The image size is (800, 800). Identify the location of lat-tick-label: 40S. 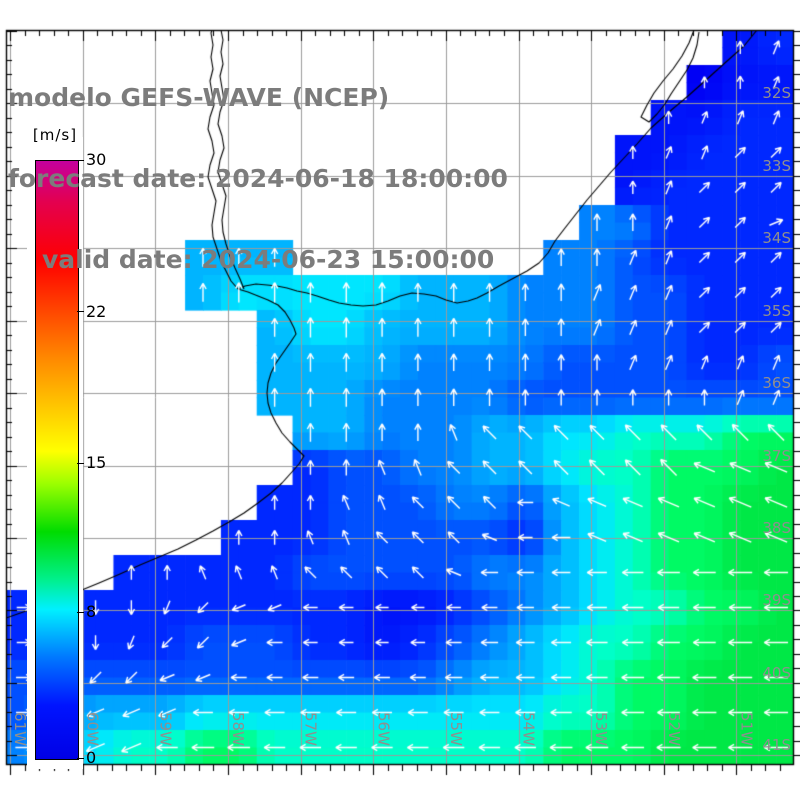
(776, 672).